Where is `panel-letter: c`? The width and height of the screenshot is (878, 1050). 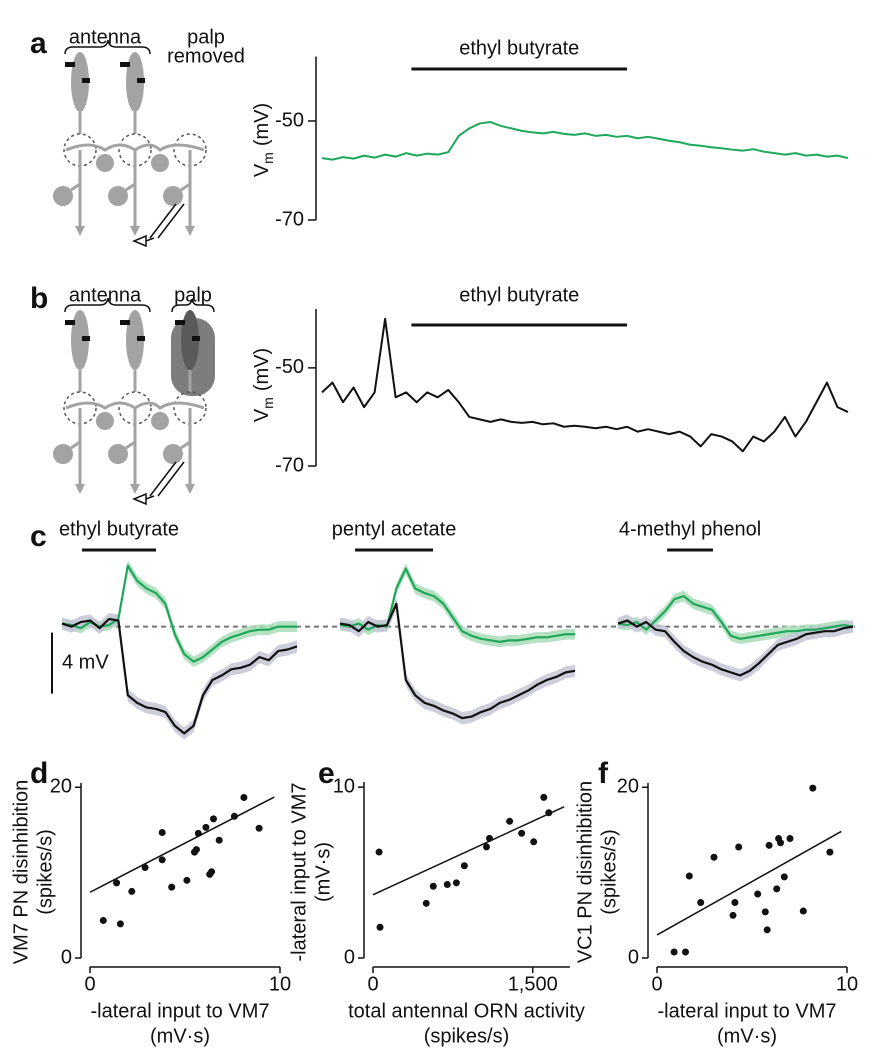
panel-letter: c is located at coordinates (38, 536).